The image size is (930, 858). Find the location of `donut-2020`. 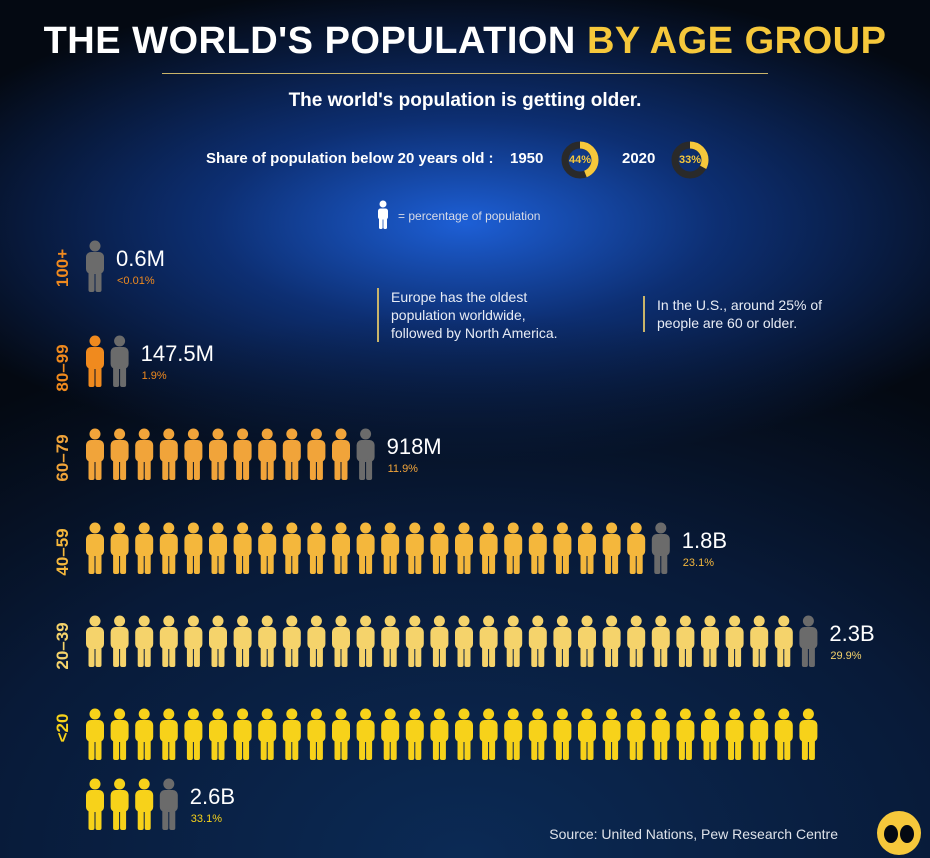

donut-2020 is located at coordinates (690, 160).